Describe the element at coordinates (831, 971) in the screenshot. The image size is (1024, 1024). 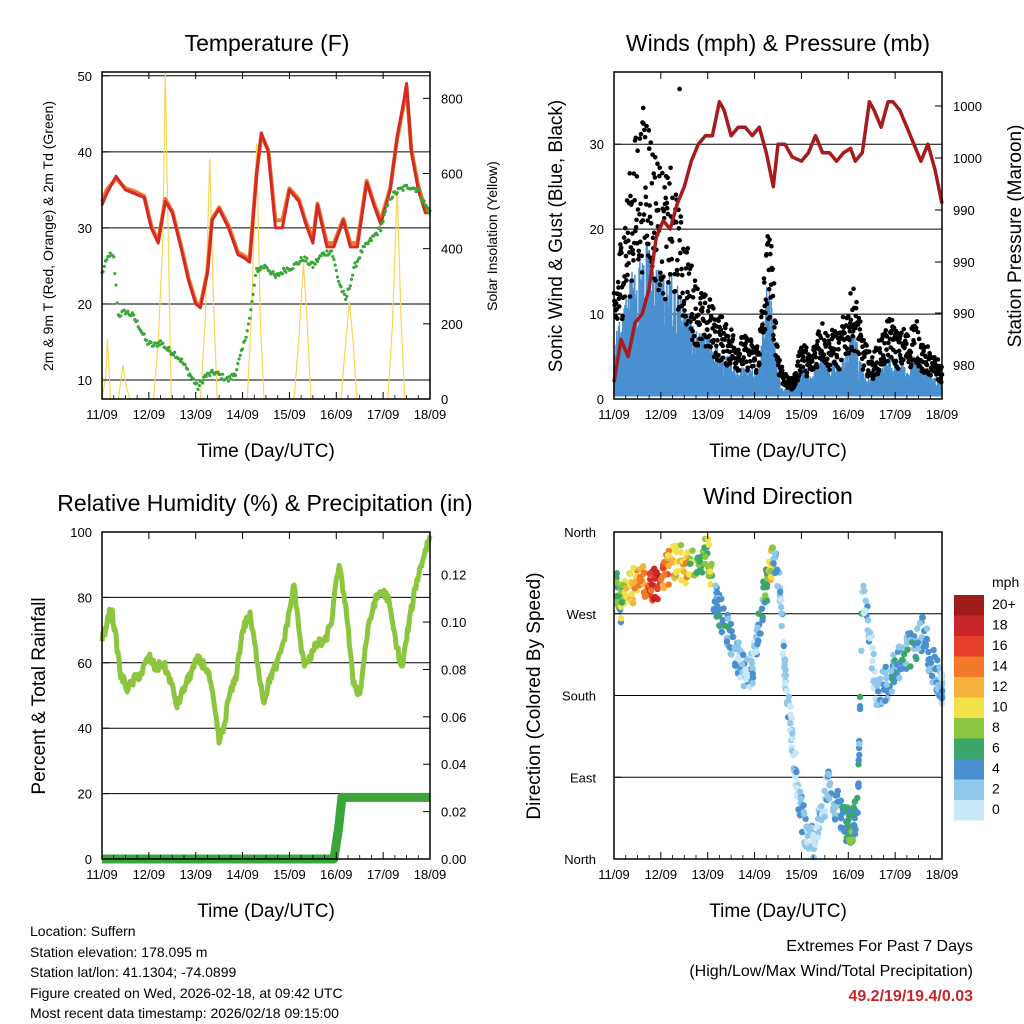
I see `extremes-subtitle: (High/Low/Max Wind/Total Precipitation)` at that location.